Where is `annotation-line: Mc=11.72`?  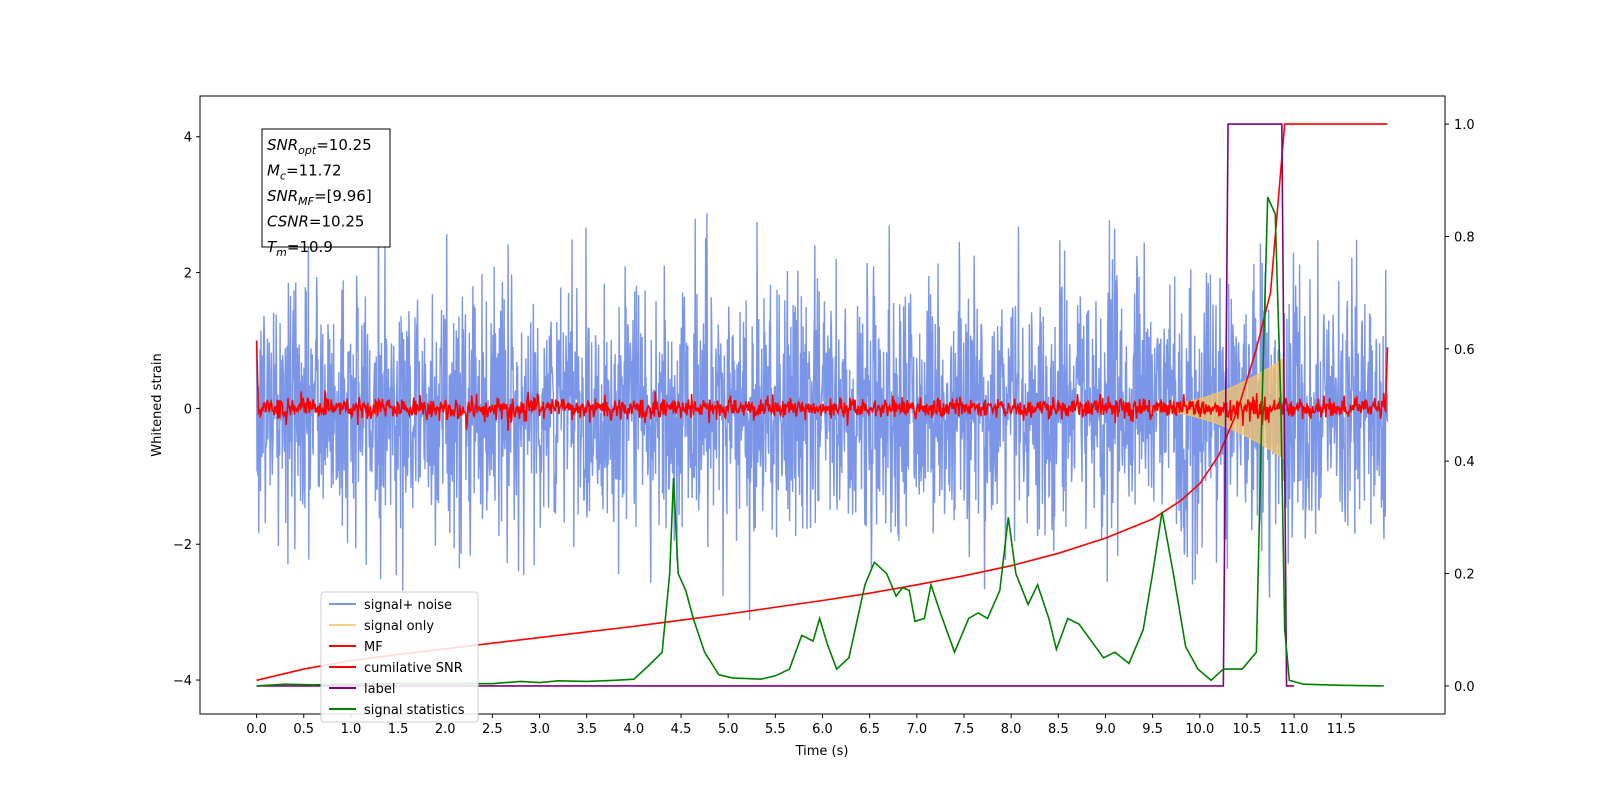 annotation-line: Mc=11.72 is located at coordinates (304, 172).